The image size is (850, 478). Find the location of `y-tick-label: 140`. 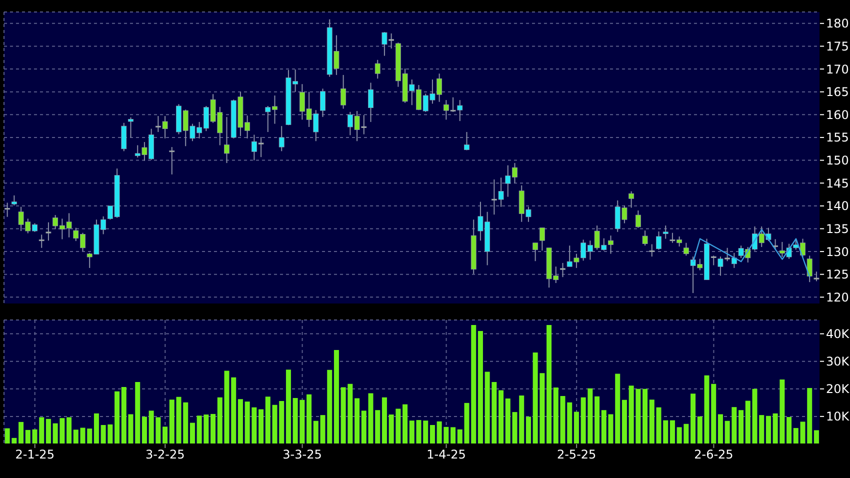

y-tick-label: 140 is located at coordinates (837, 206).